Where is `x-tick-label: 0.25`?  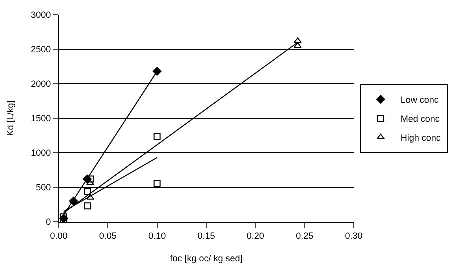 x-tick-label: 0.25 is located at coordinates (305, 235).